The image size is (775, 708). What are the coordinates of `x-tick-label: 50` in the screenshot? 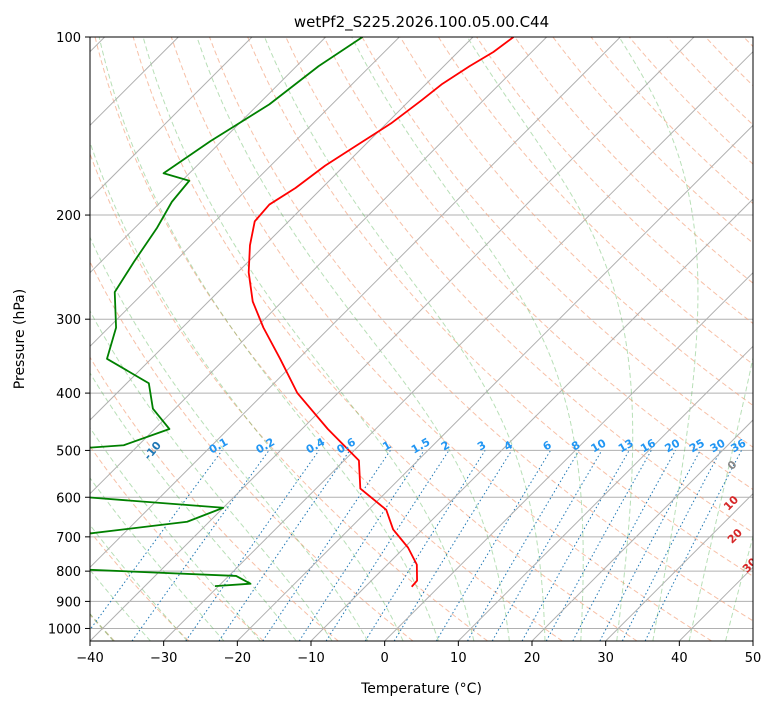 It's located at (753, 658).